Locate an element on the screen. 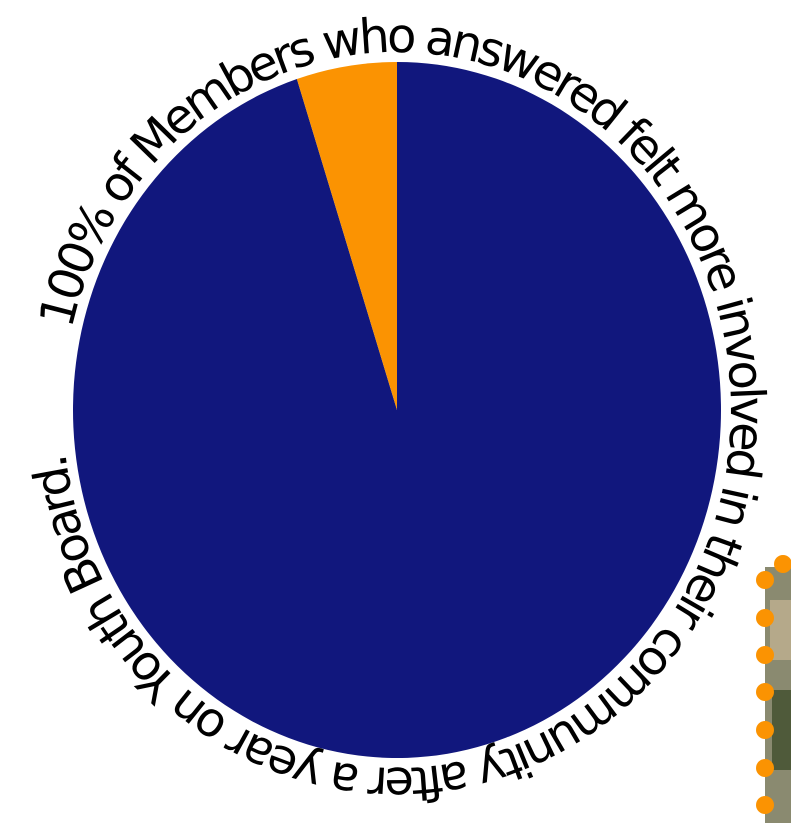 This screenshot has height=823, width=791. photo-dots is located at coordinates (773, 684).